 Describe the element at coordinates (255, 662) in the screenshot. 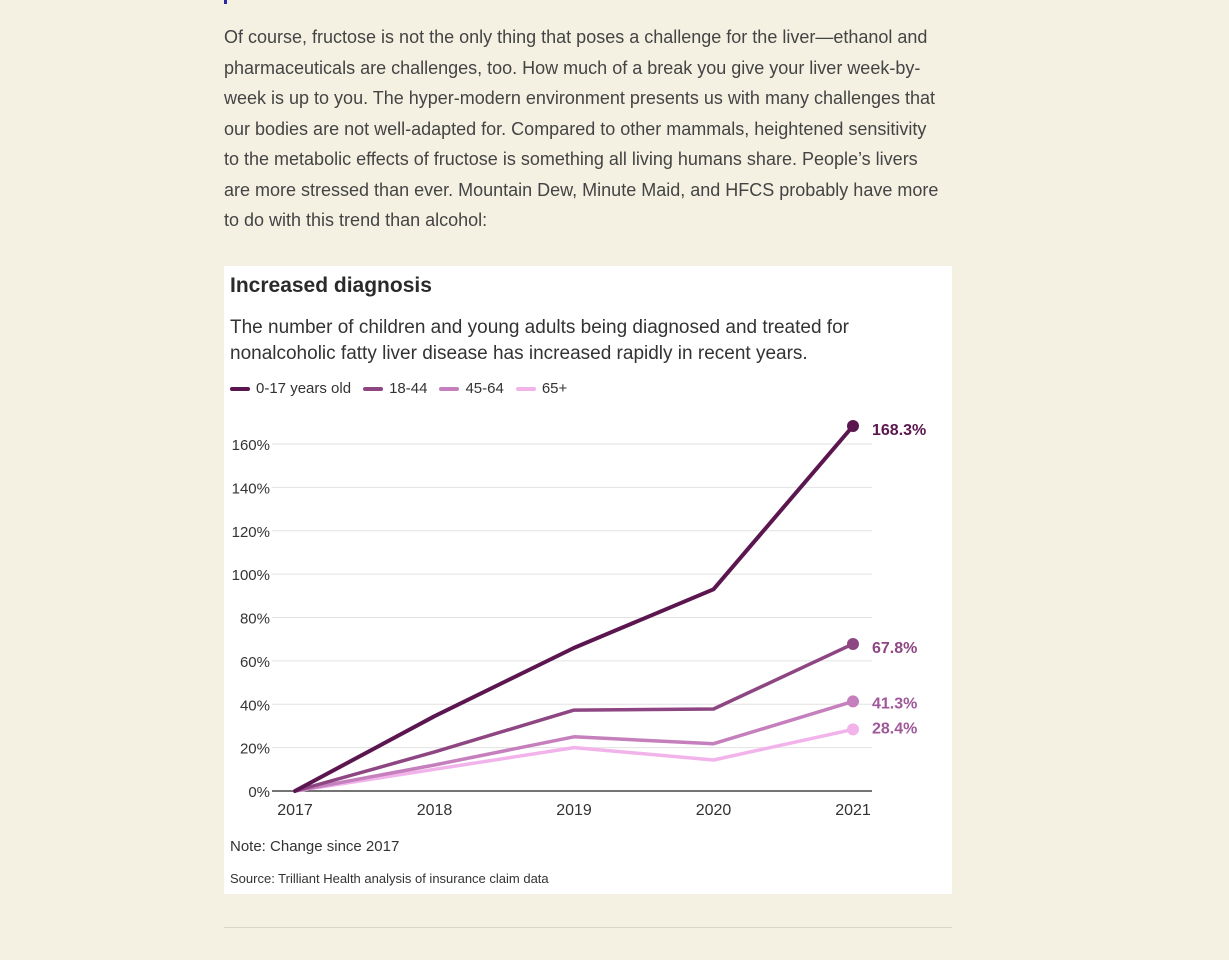

I see `y-tick-label: 60%` at that location.